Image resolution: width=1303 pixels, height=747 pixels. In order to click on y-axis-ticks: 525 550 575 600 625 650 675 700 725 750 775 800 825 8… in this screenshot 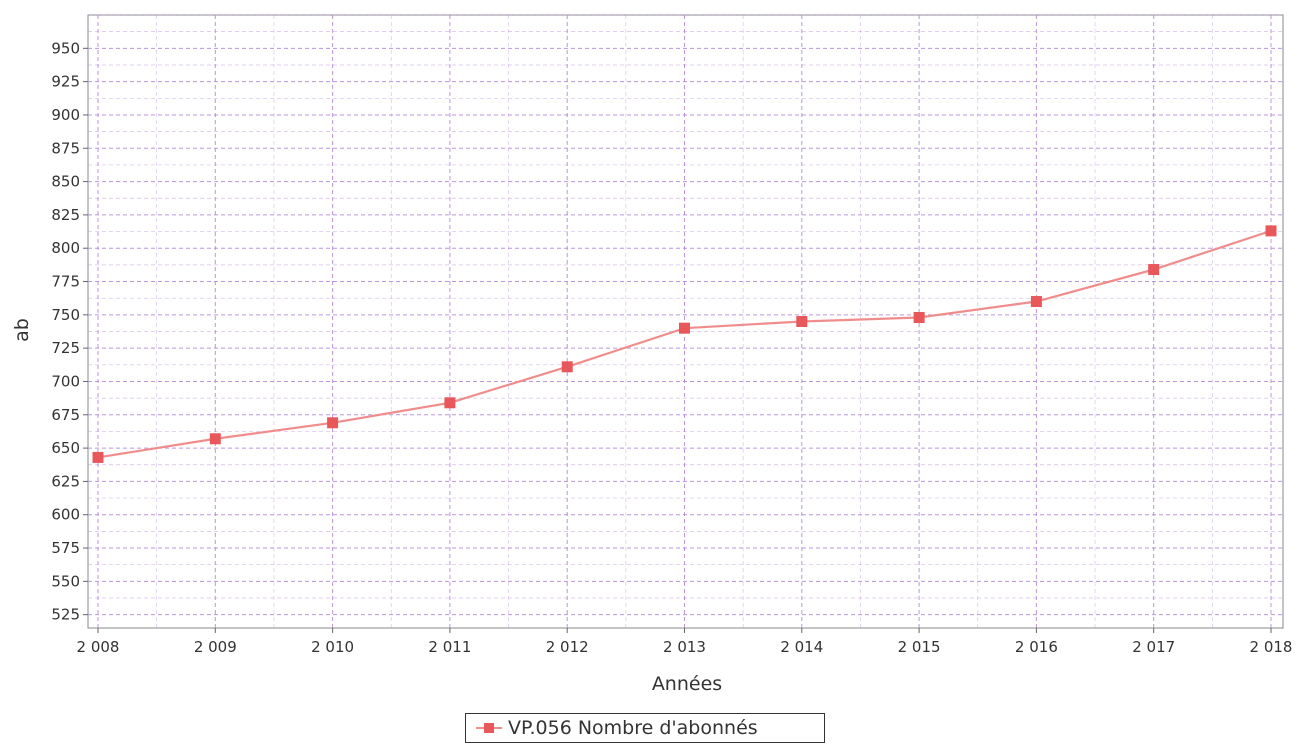, I will do `click(69, 331)`.